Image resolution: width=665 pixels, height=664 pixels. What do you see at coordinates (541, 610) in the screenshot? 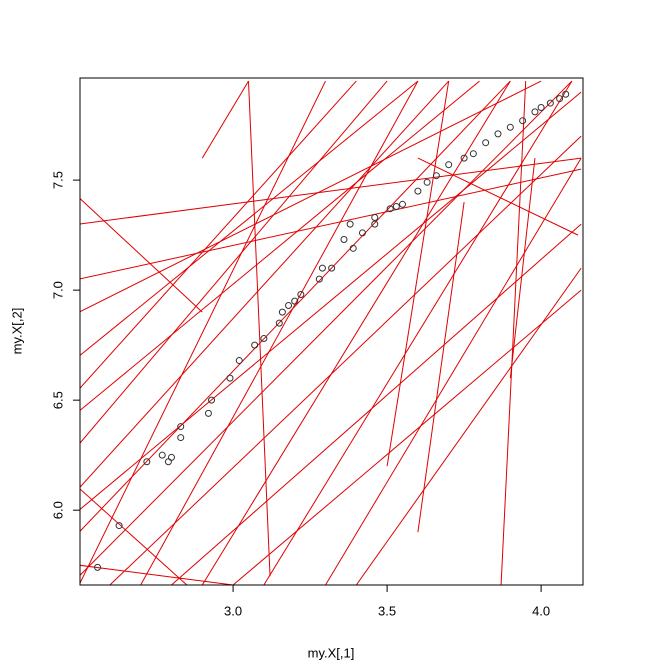
I see `x-tick-label: 4.0` at bounding box center [541, 610].